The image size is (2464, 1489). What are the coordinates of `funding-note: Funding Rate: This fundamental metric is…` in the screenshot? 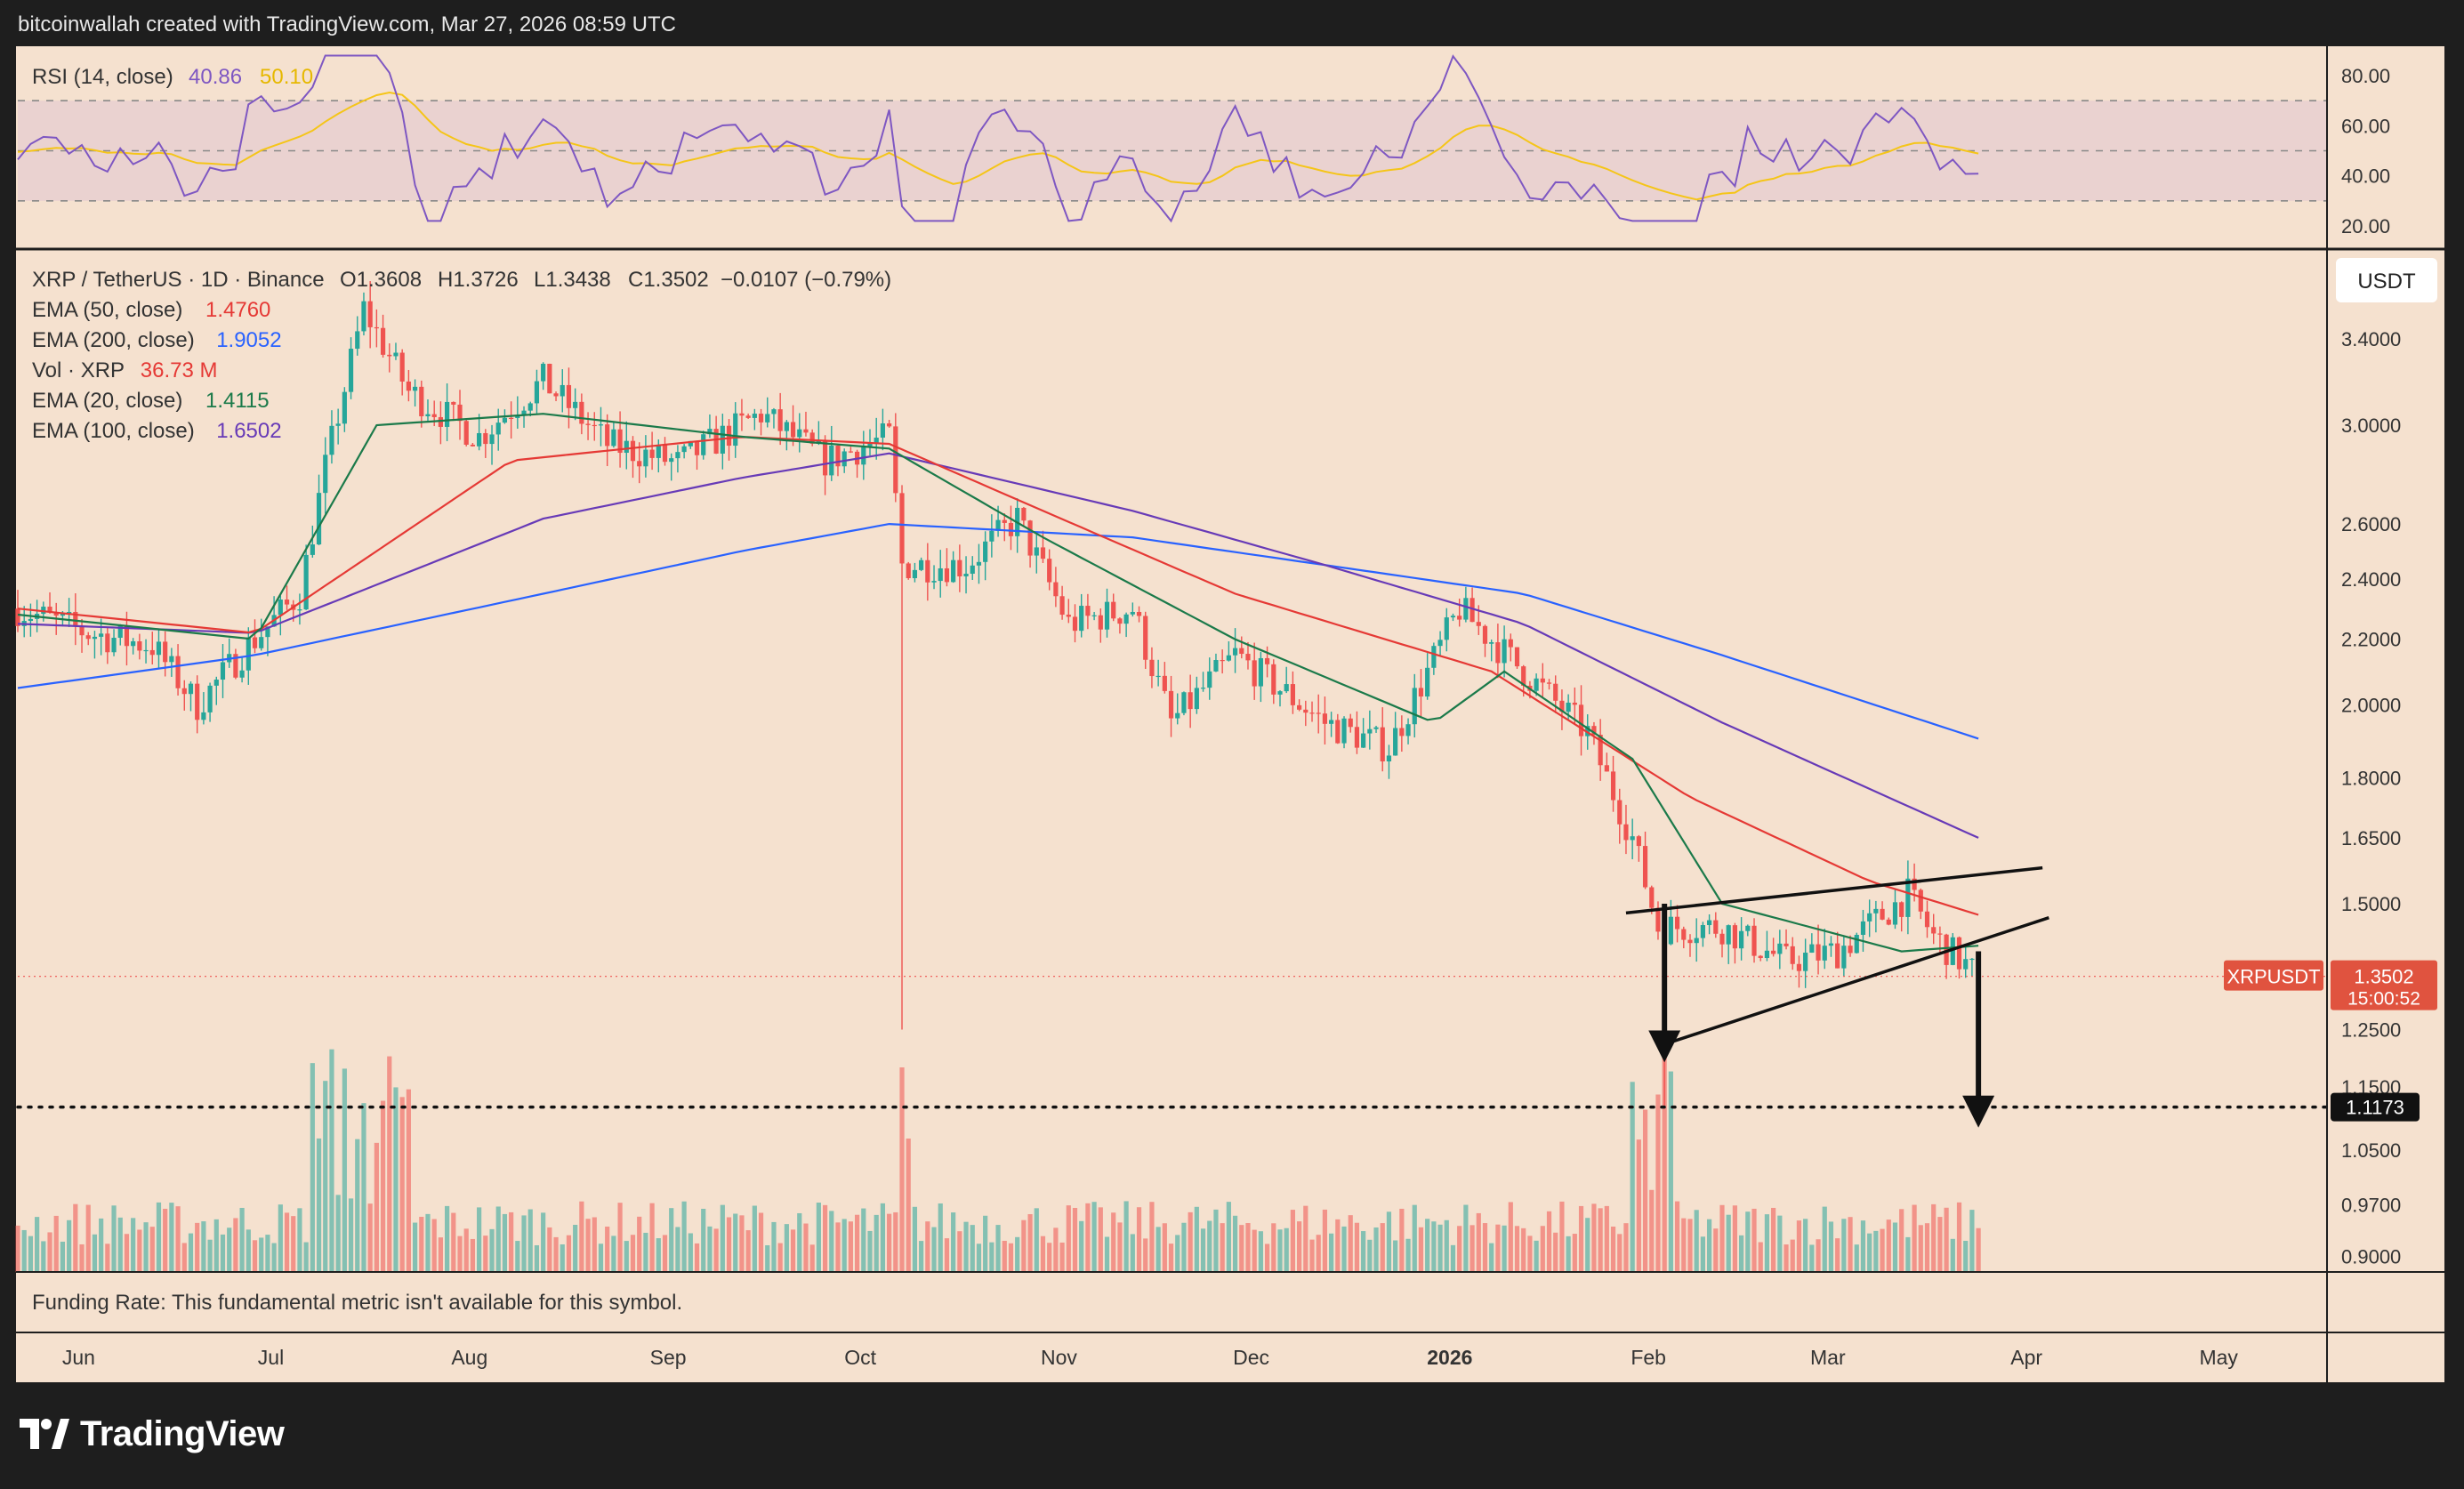 It's located at (357, 1303).